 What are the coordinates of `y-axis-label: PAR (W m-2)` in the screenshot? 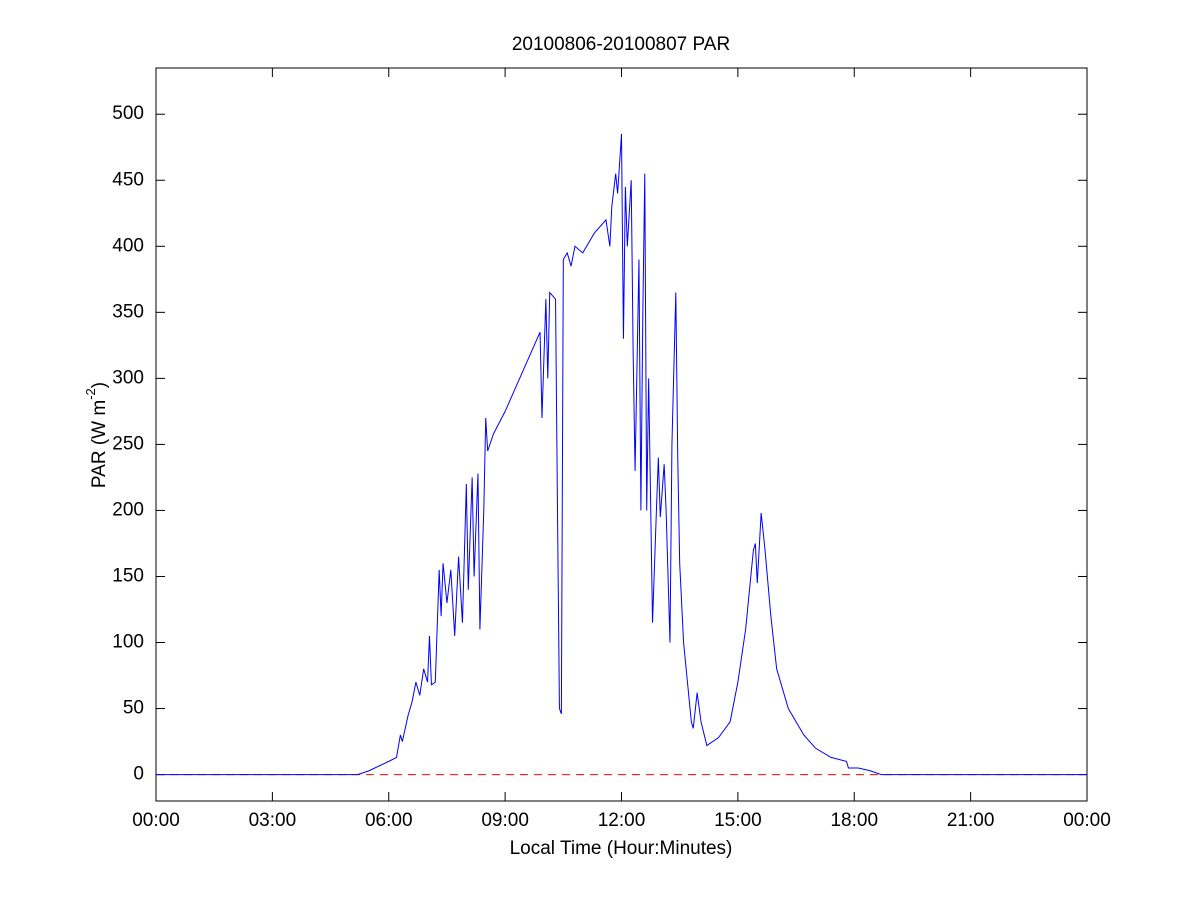 It's located at (96, 435).